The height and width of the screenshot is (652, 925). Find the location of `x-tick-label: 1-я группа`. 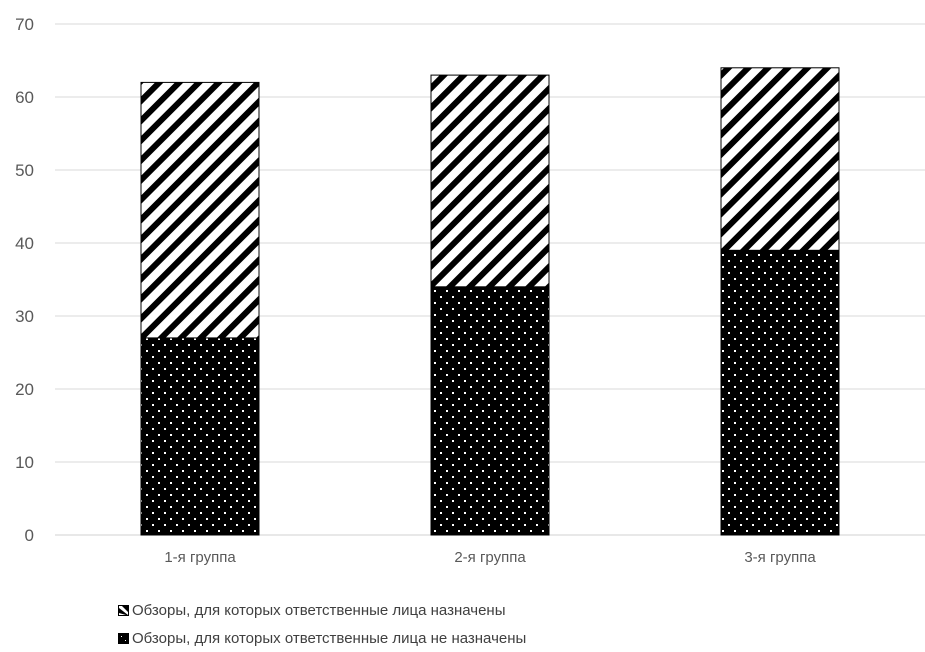

x-tick-label: 1-я группа is located at coordinates (200, 557).